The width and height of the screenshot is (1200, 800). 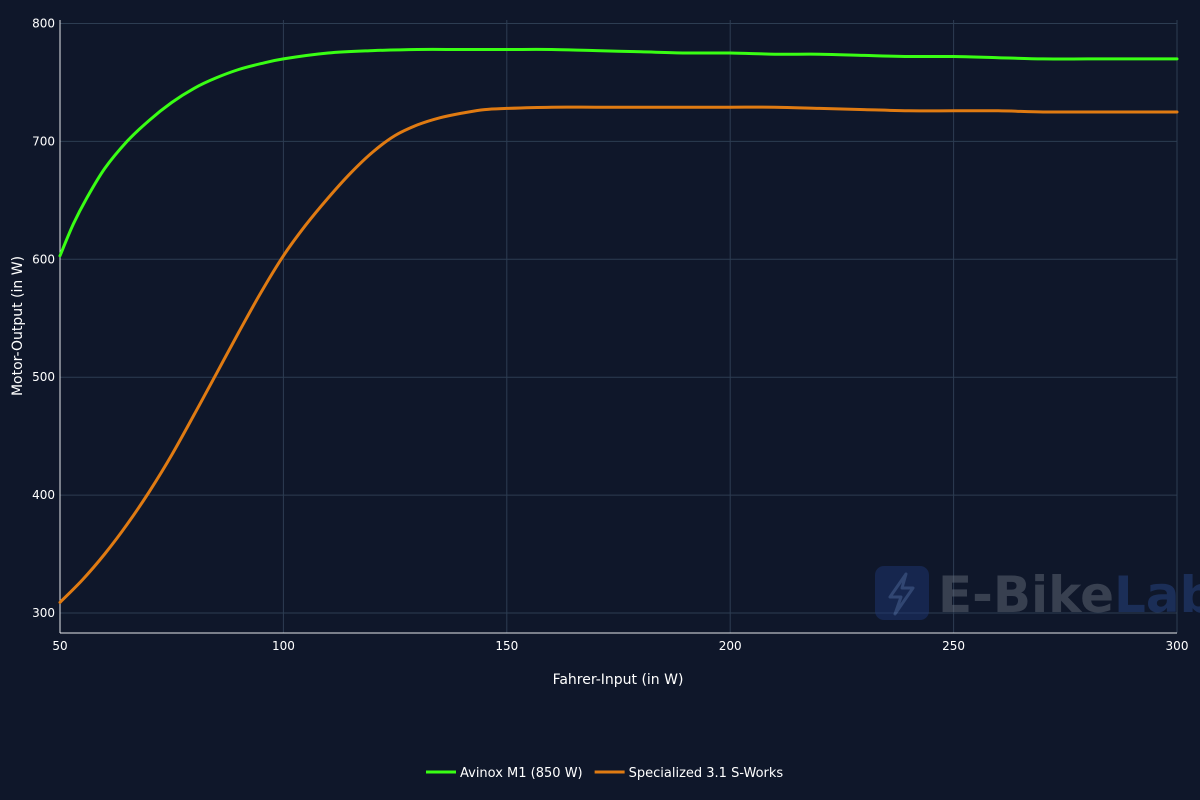 What do you see at coordinates (1177, 646) in the screenshot?
I see `x-tick-label: 300` at bounding box center [1177, 646].